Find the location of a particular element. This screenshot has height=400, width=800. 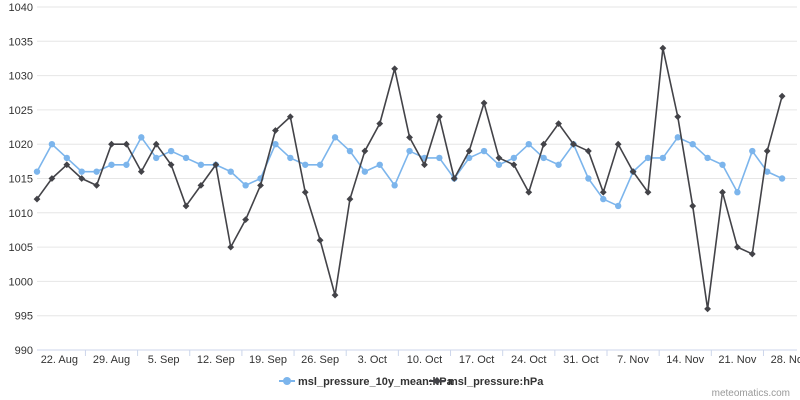

credit-text: meteomatics.com is located at coordinates (751, 393).